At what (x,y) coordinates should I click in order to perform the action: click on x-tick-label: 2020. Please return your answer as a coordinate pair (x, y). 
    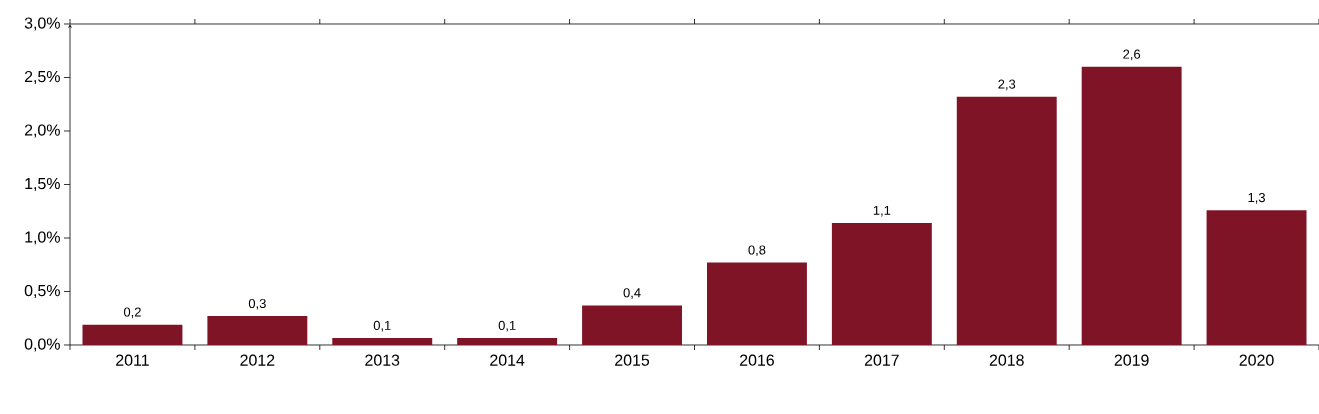
    Looking at the image, I should click on (1256, 360).